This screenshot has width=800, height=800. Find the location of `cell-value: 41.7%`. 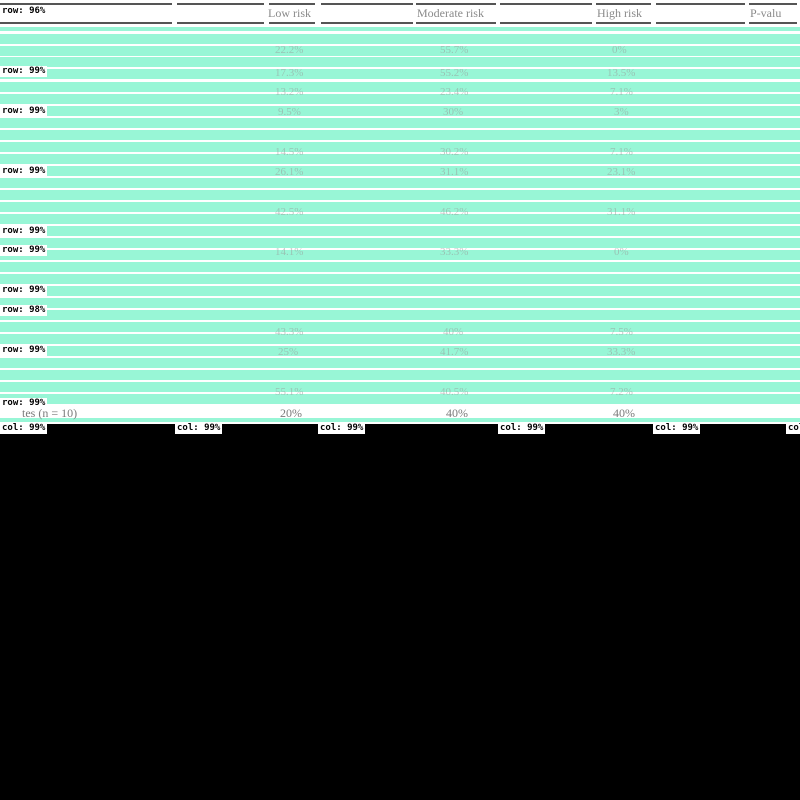

cell-value: 41.7% is located at coordinates (454, 352).